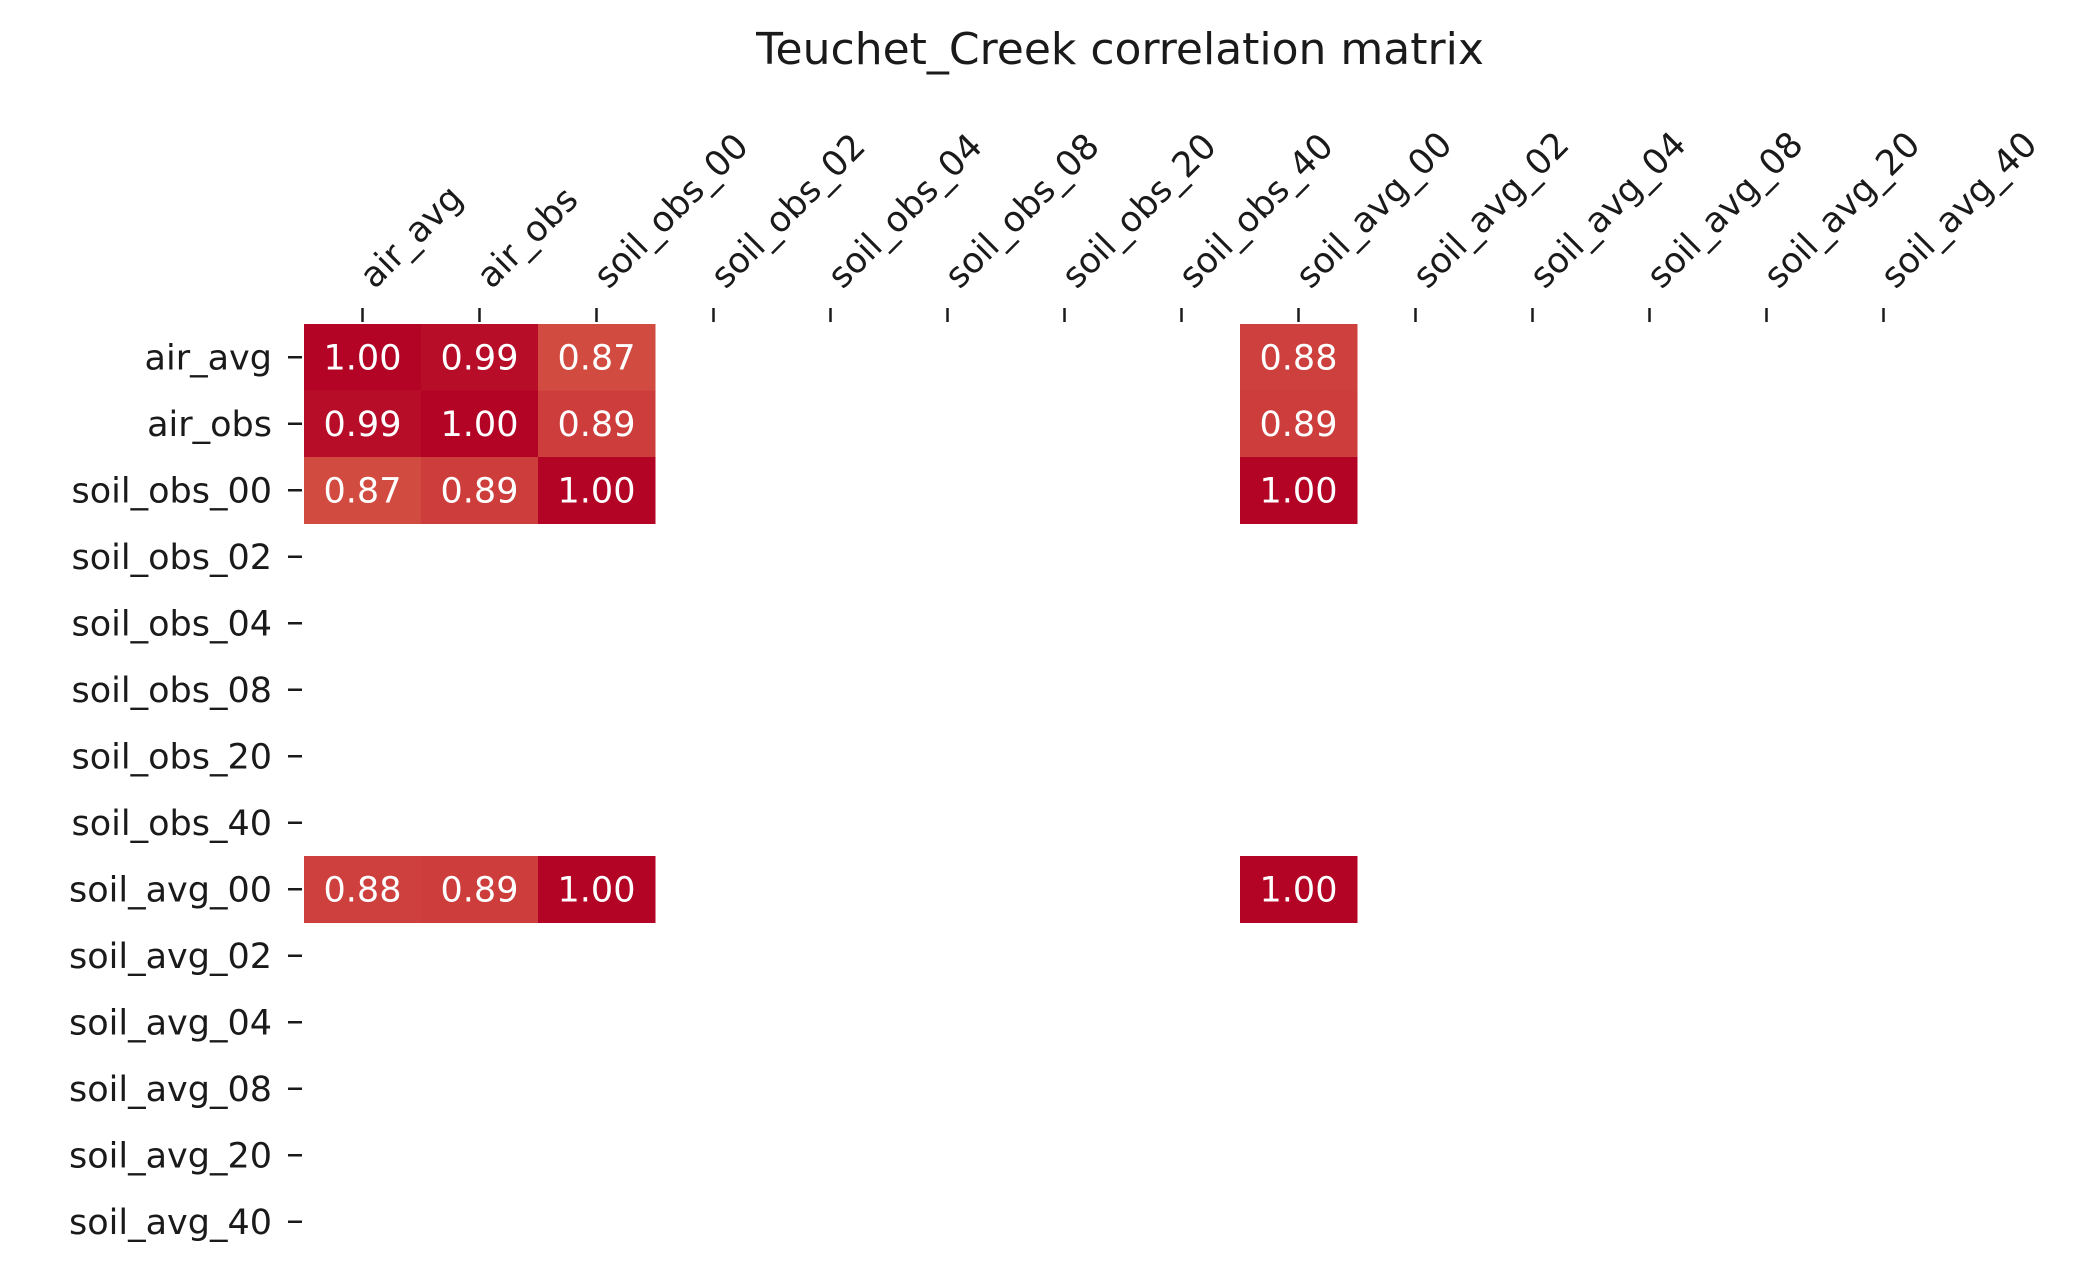  Describe the element at coordinates (412, 237) in the screenshot. I see `x-tick-label: air_avg` at that location.